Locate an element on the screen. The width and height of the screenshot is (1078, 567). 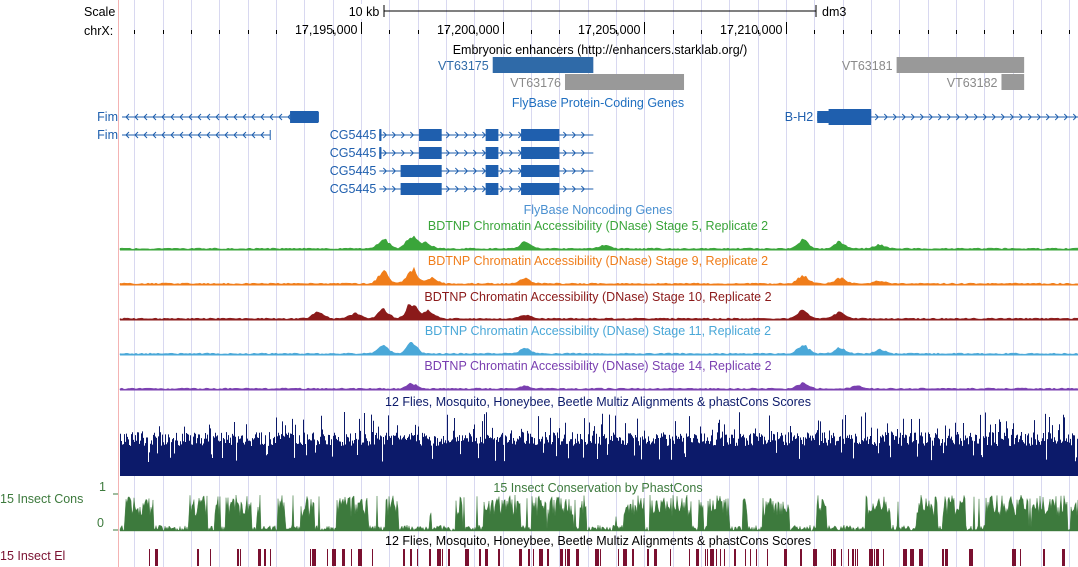
enhancer-label-VT63182: VT63182 is located at coordinates (972, 83).